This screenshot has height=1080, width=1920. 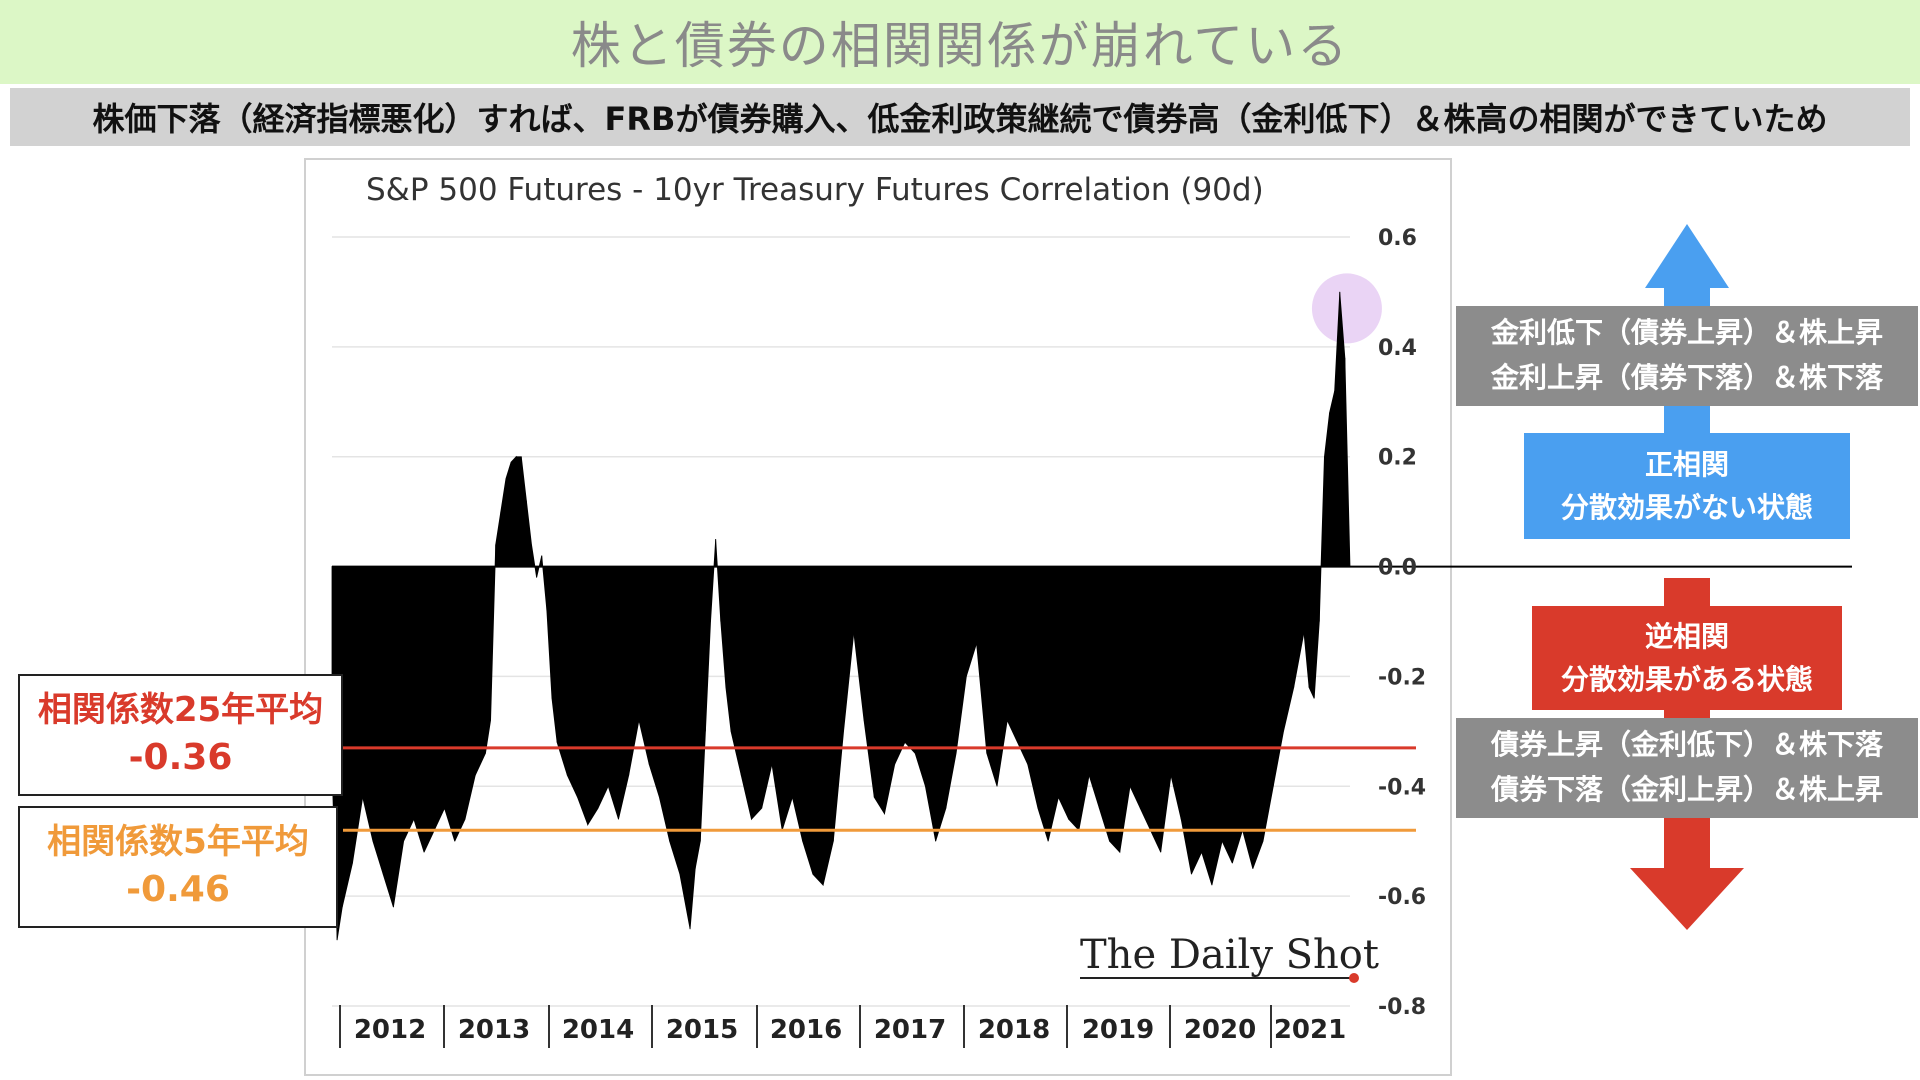 I want to click on negative-scenarios: 債券上昇（金利低下）＆株下落 債券下落（金利上昇）＆株上昇, so click(x=1687, y=768).